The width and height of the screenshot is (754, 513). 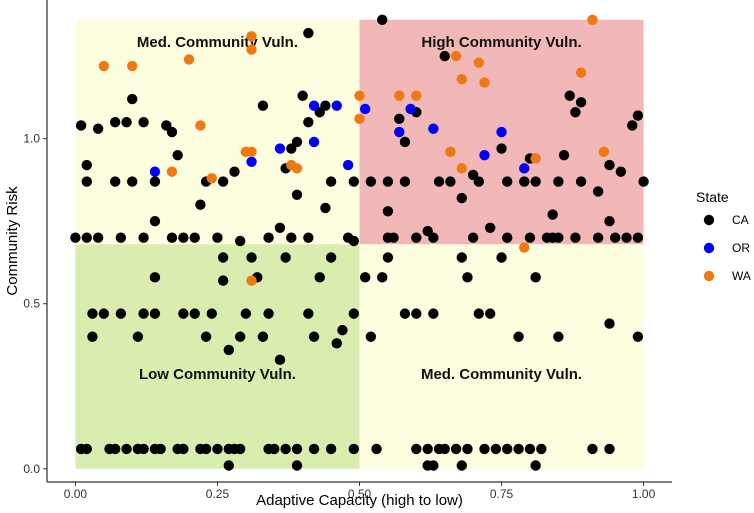 What do you see at coordinates (217, 42) in the screenshot?
I see `region-label-0: Med. Community Vuln.` at bounding box center [217, 42].